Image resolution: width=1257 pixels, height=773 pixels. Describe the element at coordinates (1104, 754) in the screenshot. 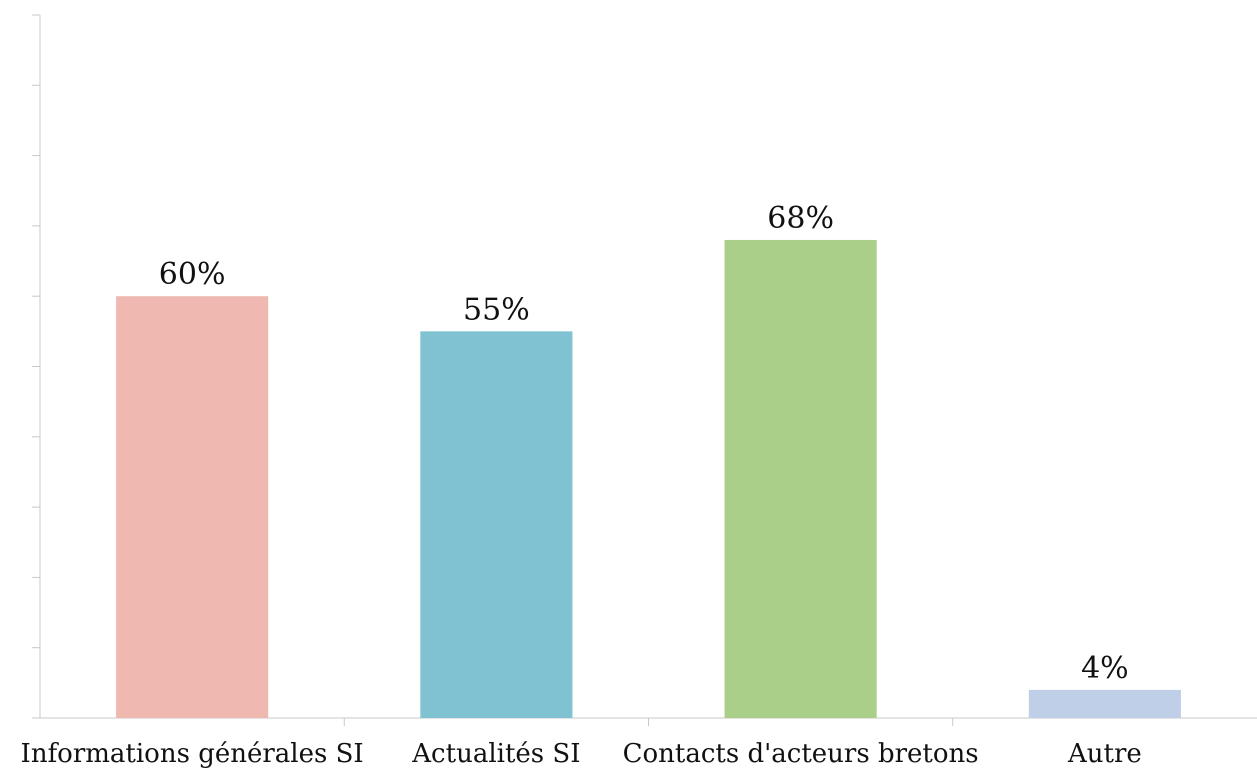

I see `x-tick-label: Autre` at that location.